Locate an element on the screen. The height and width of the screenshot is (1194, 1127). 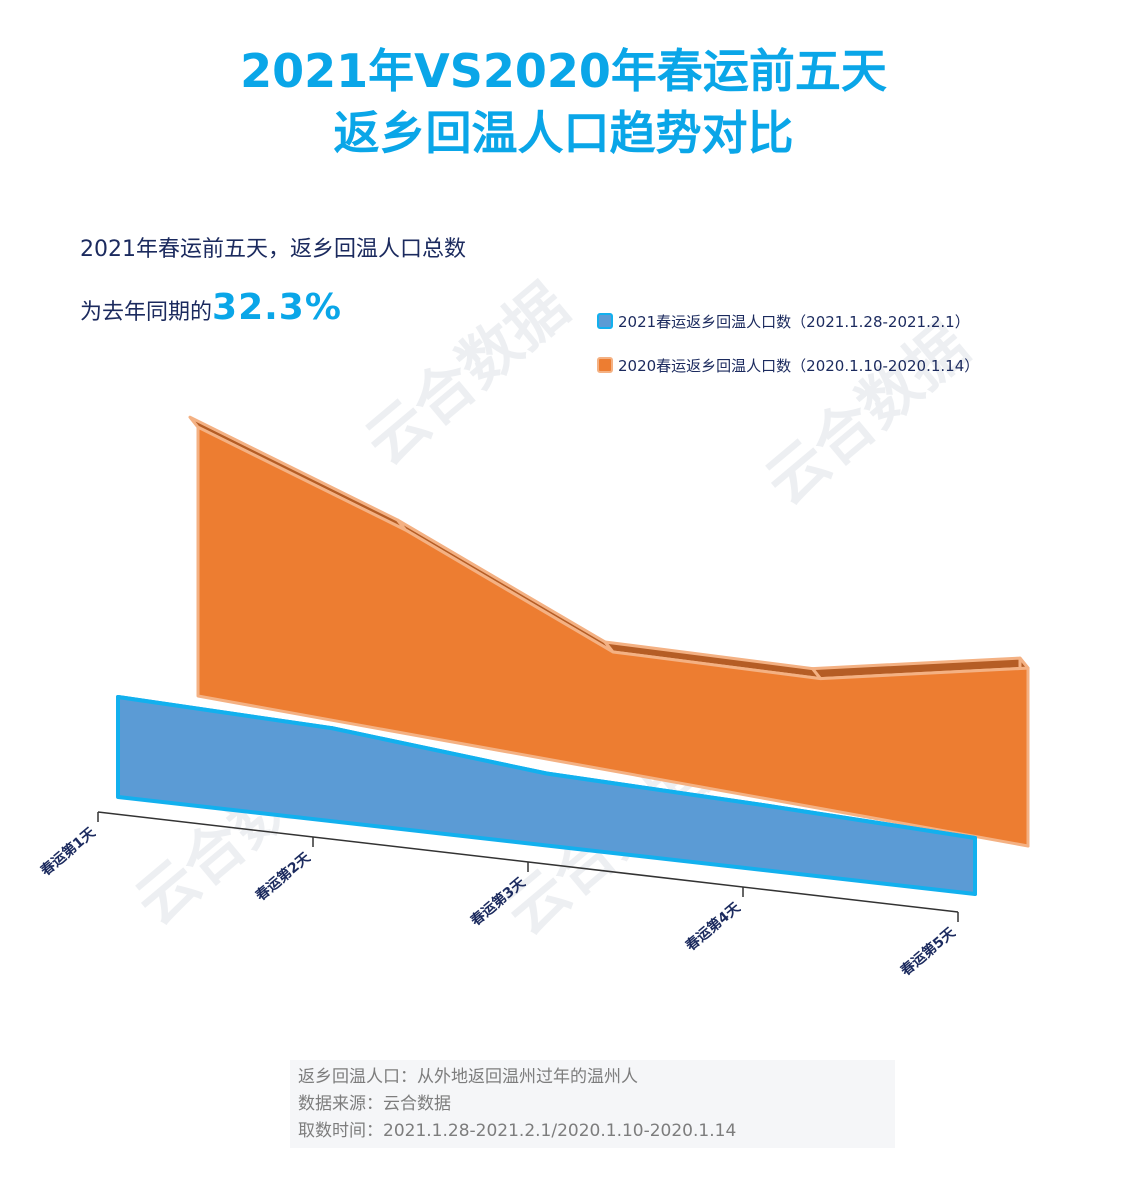
footnote-line-2: 数据来源：云合数据 is located at coordinates (374, 1104).